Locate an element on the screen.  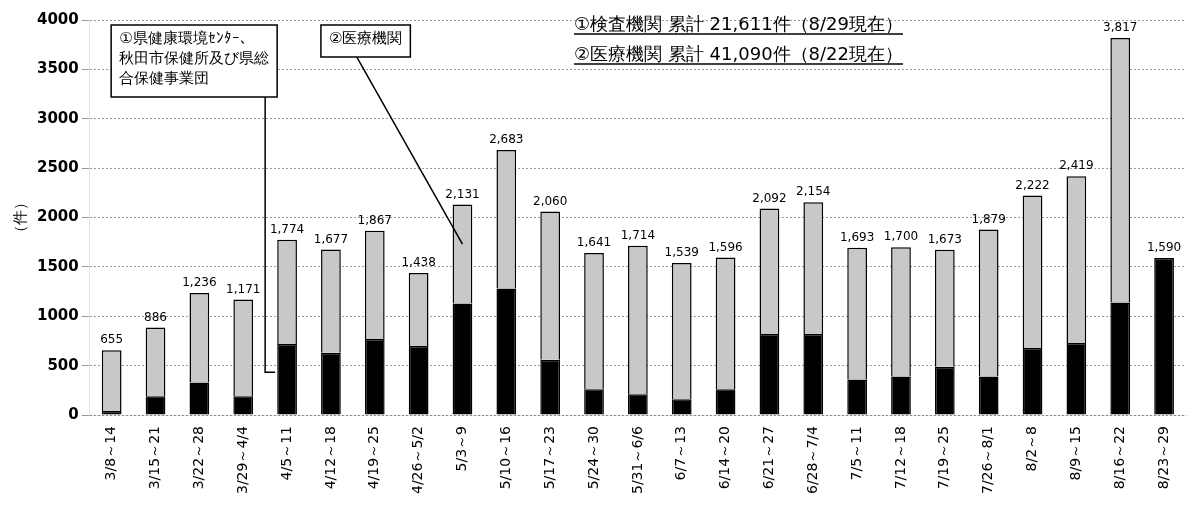
x-tick-label: 3/15～21 is located at coordinates (154, 458).